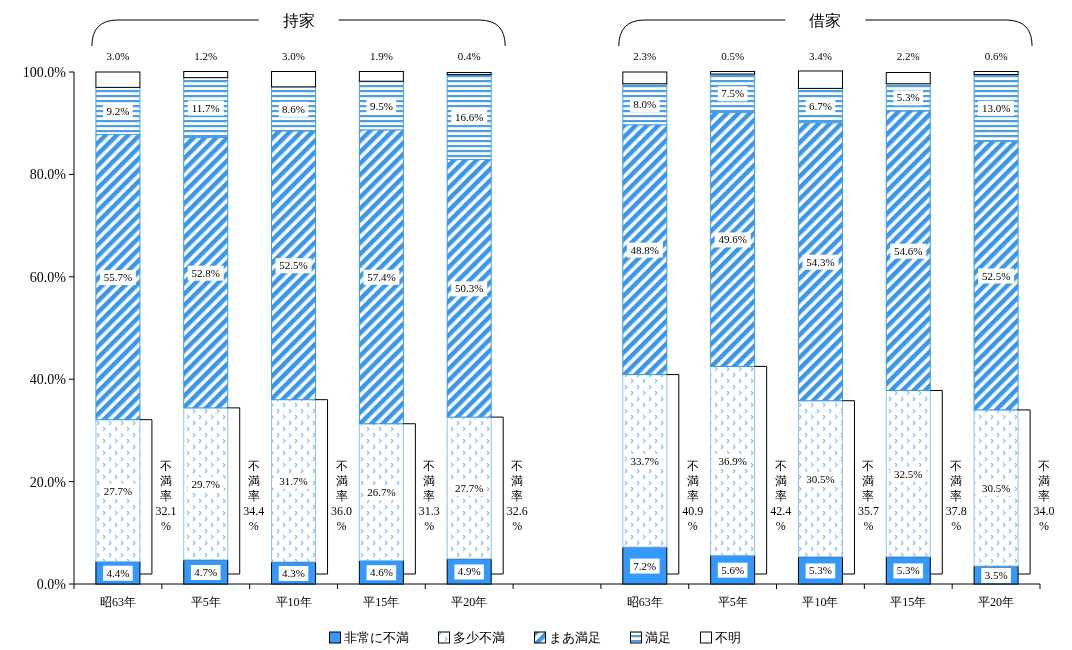  Describe the element at coordinates (298, 20) in the screenshot. I see `text: 持家` at that location.